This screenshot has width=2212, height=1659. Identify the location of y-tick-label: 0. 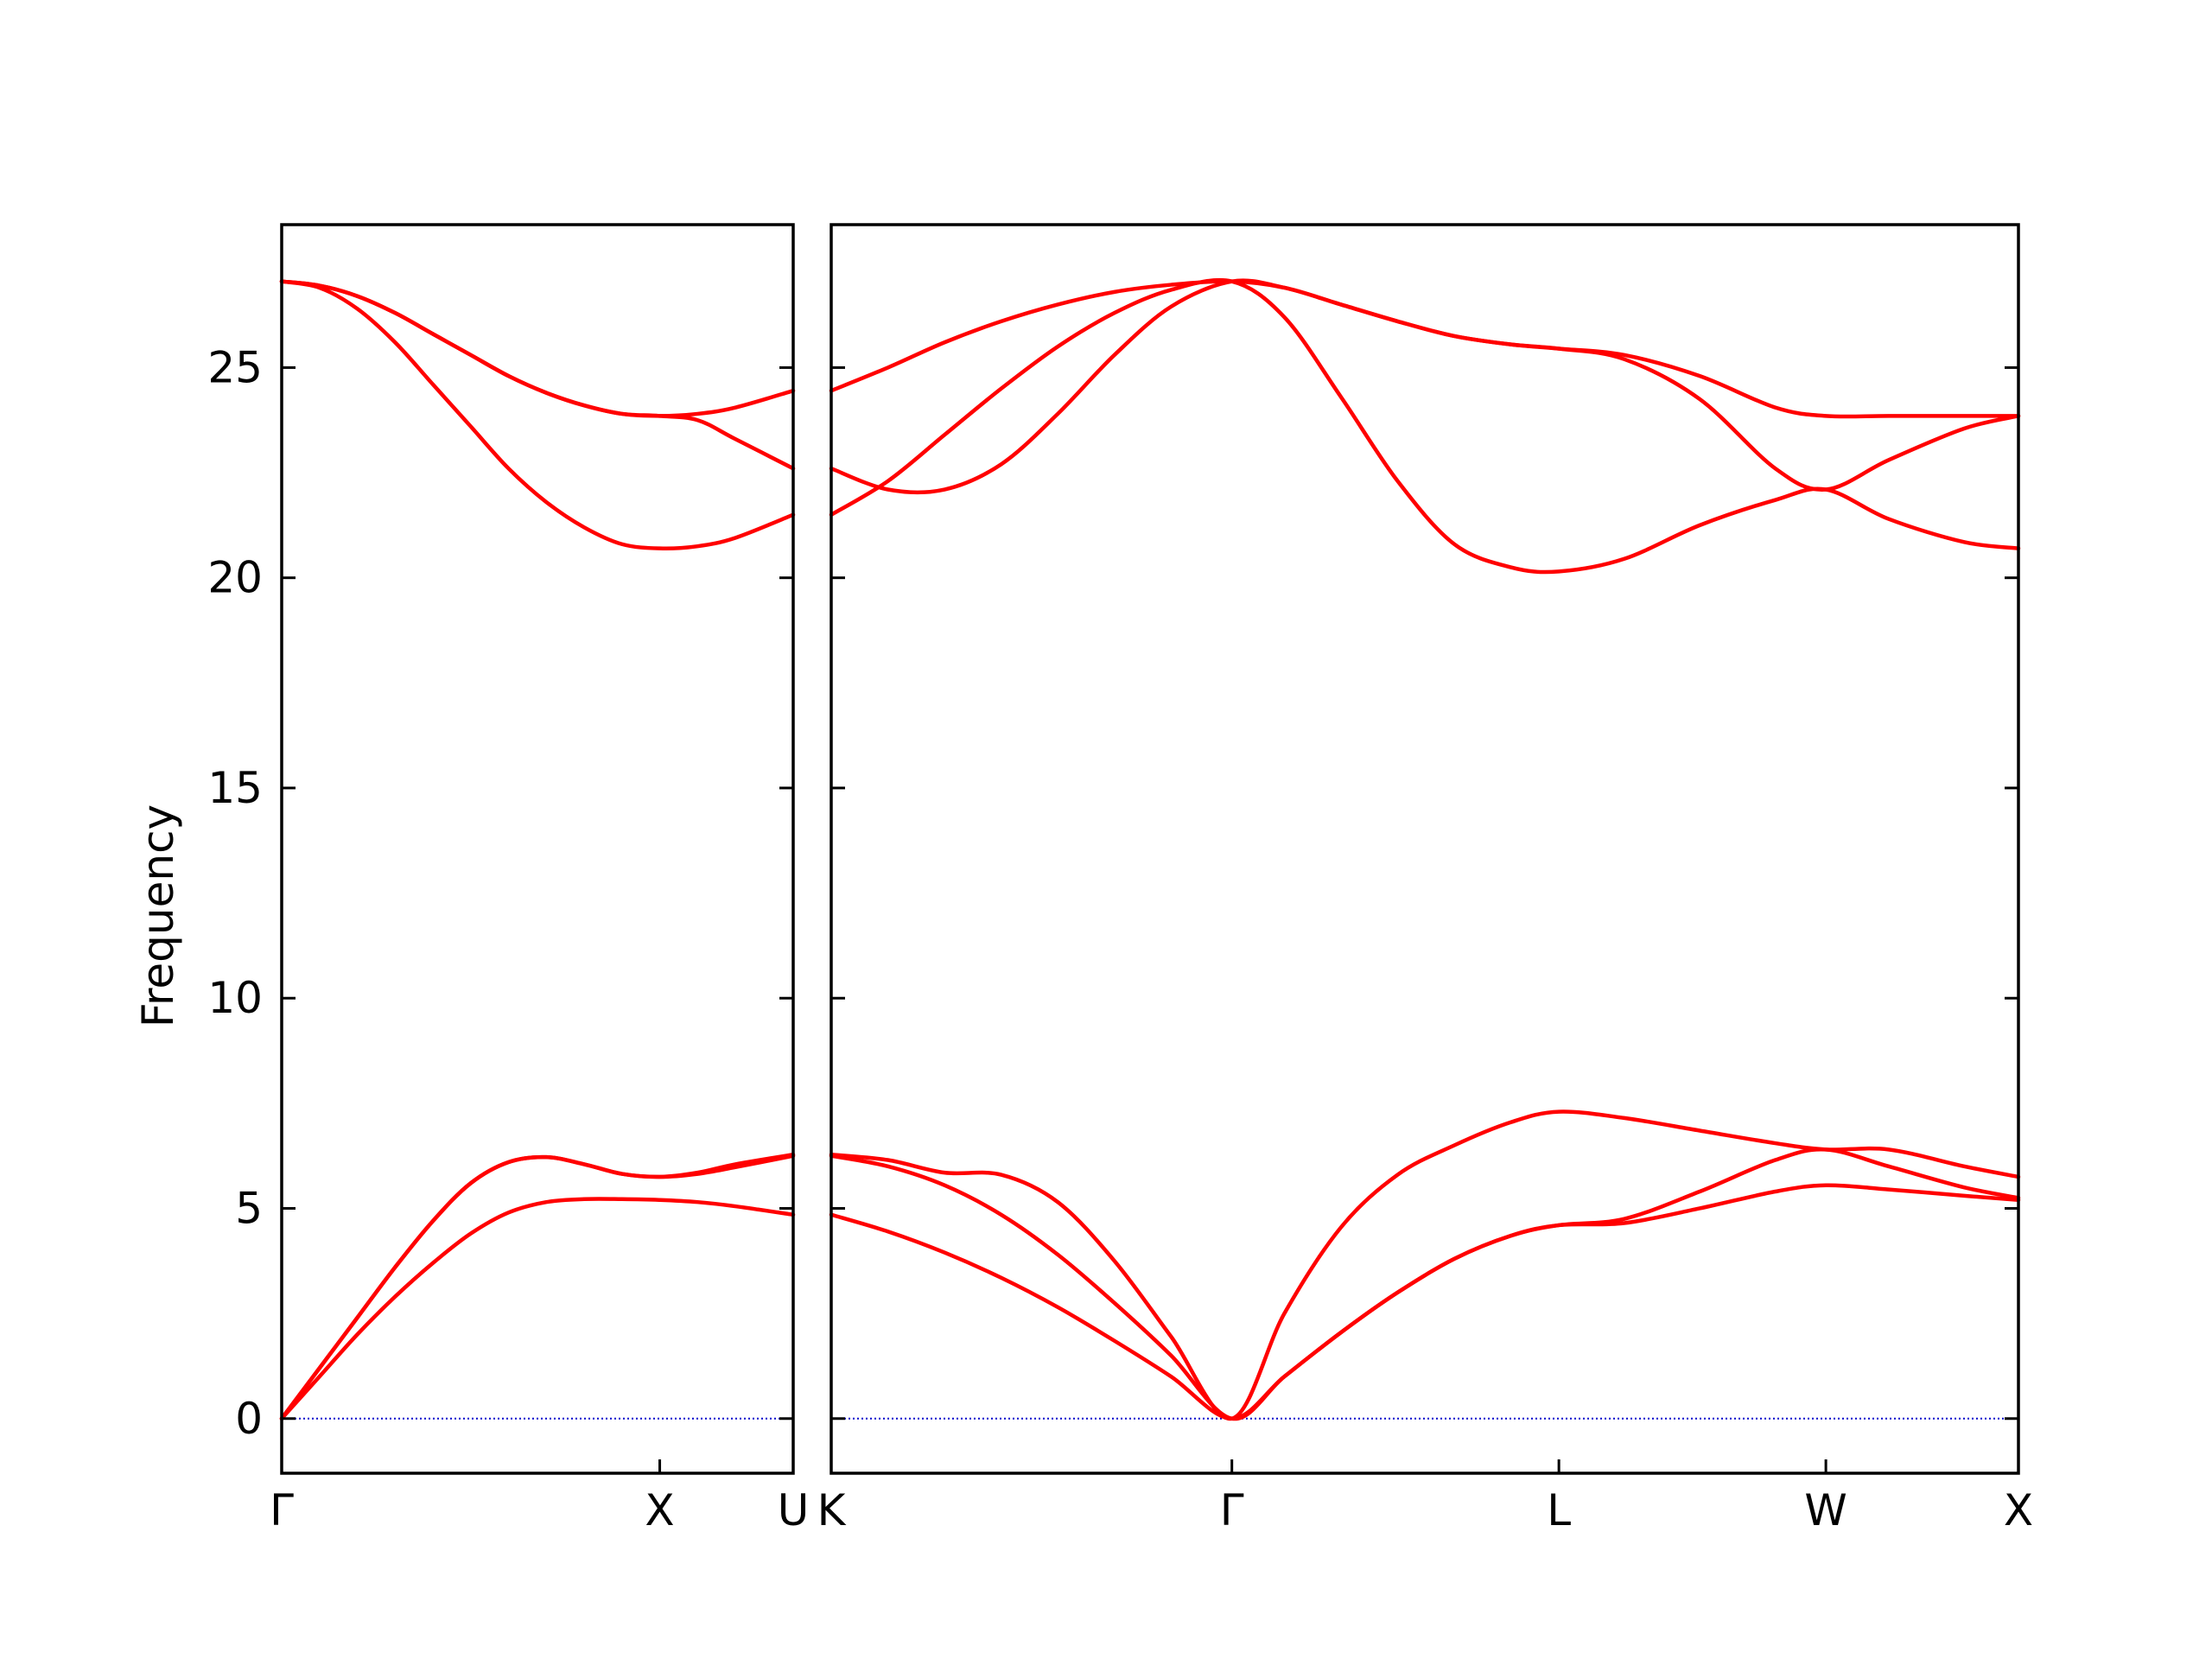
(249, 1419).